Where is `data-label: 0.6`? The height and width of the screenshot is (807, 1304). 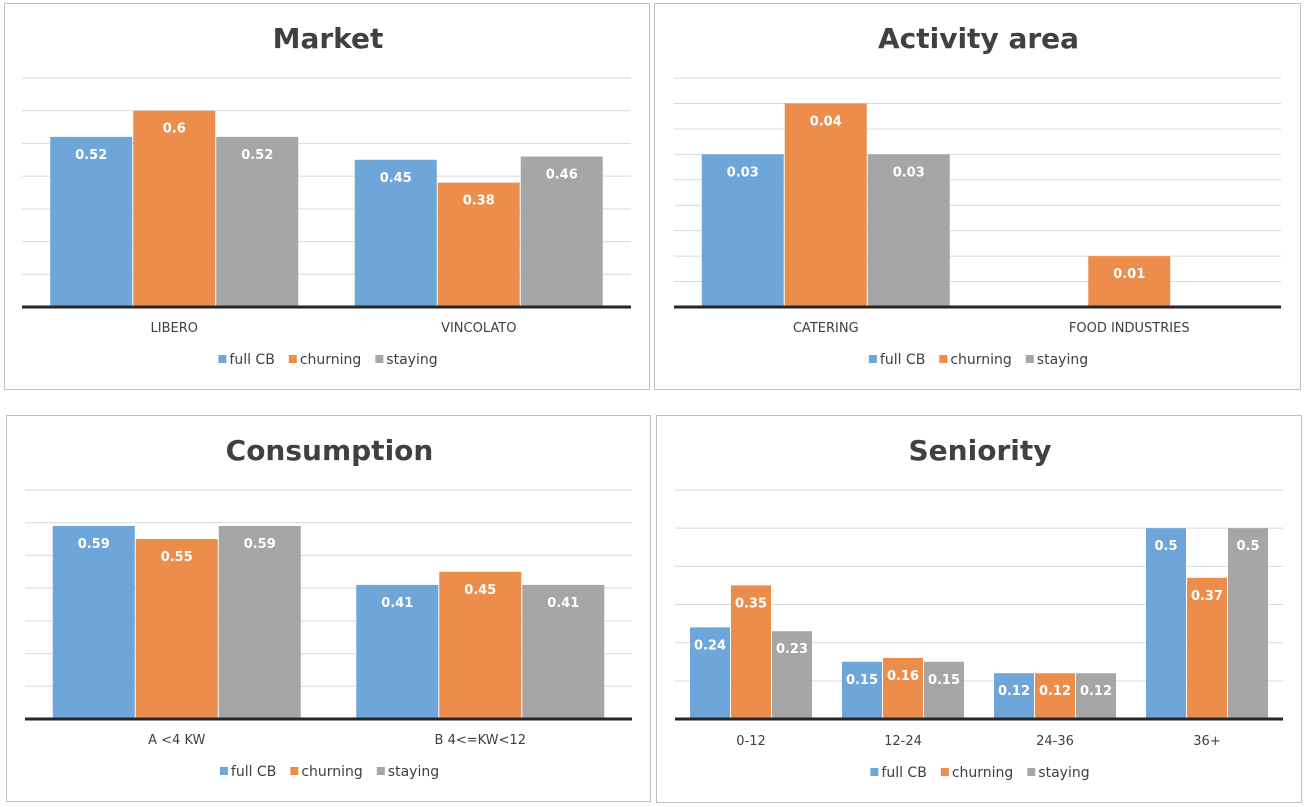 data-label: 0.6 is located at coordinates (174, 129).